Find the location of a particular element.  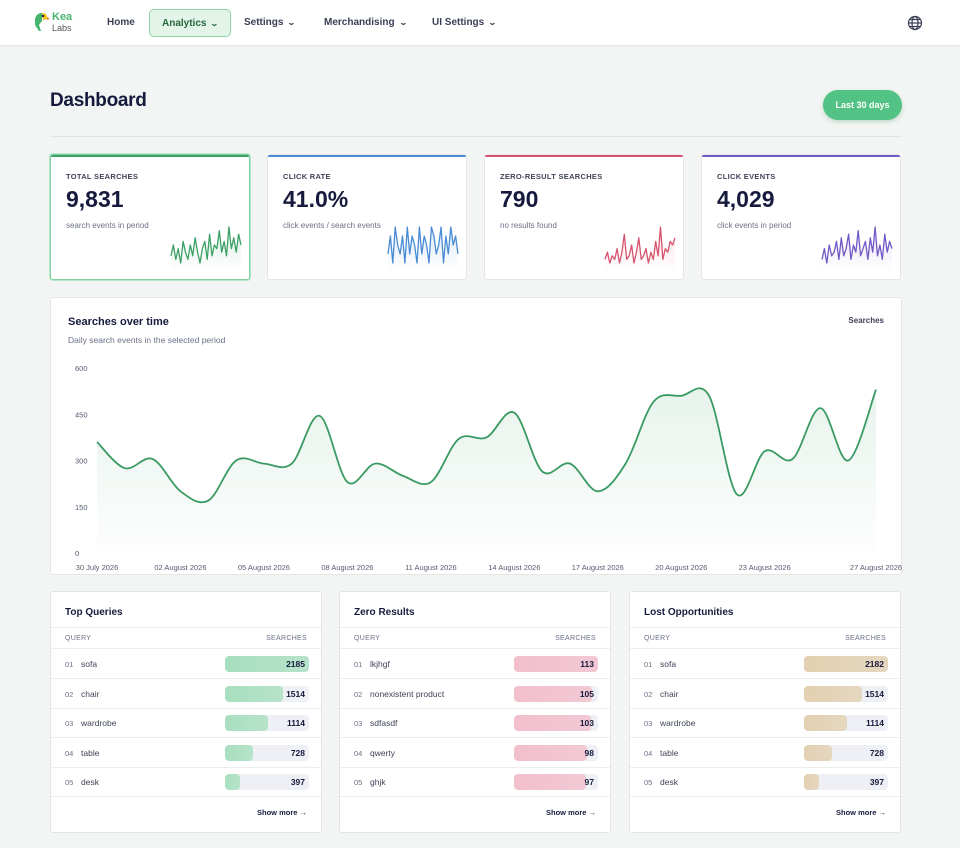

nav-analytics-label: Analytics is located at coordinates (184, 23).